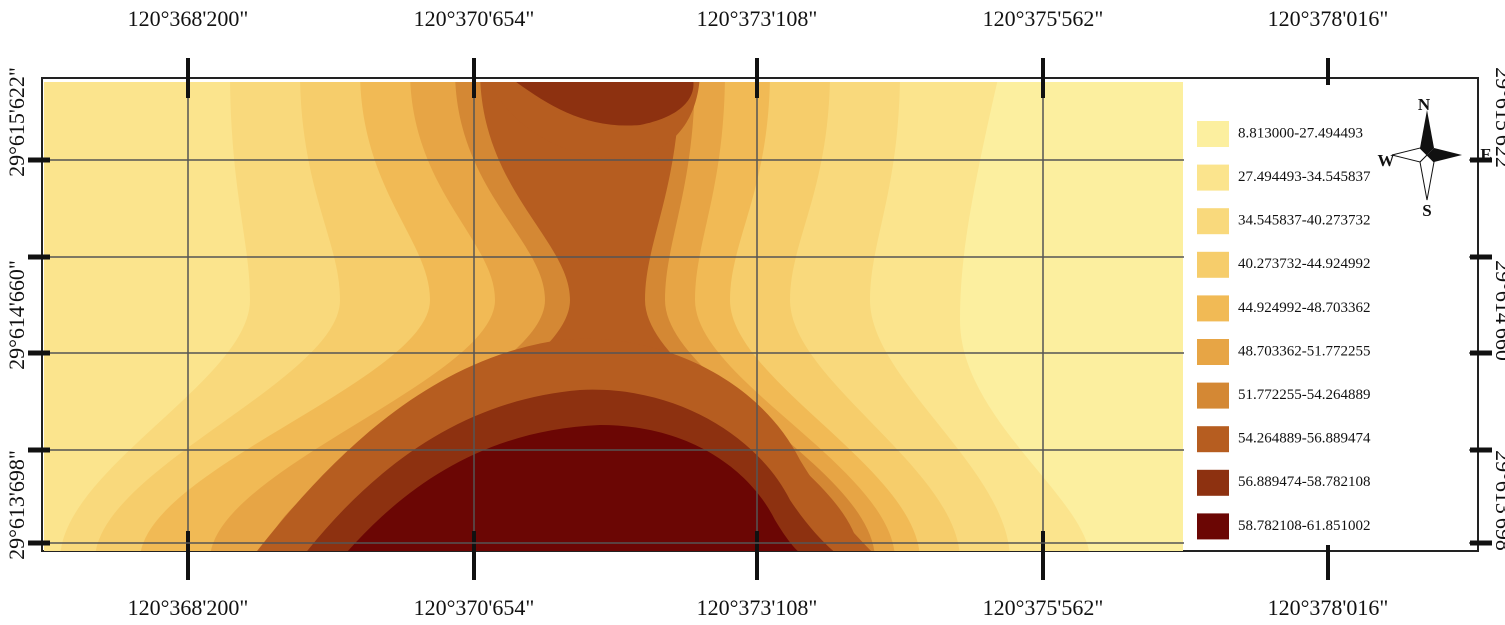 The width and height of the screenshot is (1505, 625). What do you see at coordinates (1304, 482) in the screenshot?
I see `legend-label: 56.889474-58.782108` at bounding box center [1304, 482].